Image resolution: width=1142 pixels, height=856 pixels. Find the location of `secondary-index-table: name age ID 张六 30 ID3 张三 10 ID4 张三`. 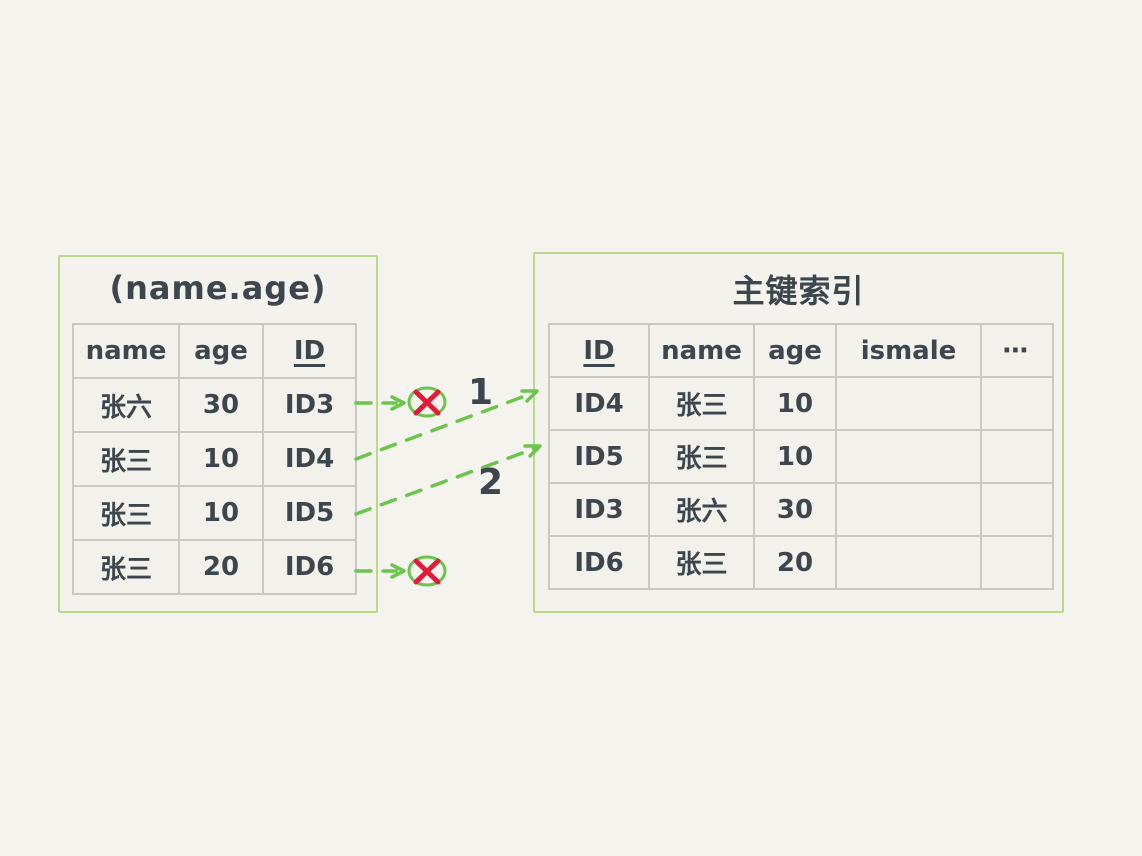

secondary-index-table: name age ID 张六 30 ID3 张三 10 ID4 张三 is located at coordinates (214, 459).